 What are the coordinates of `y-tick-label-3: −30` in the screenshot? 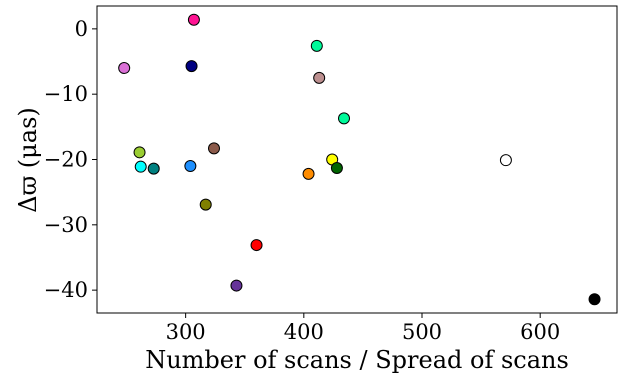 It's located at (66, 225).